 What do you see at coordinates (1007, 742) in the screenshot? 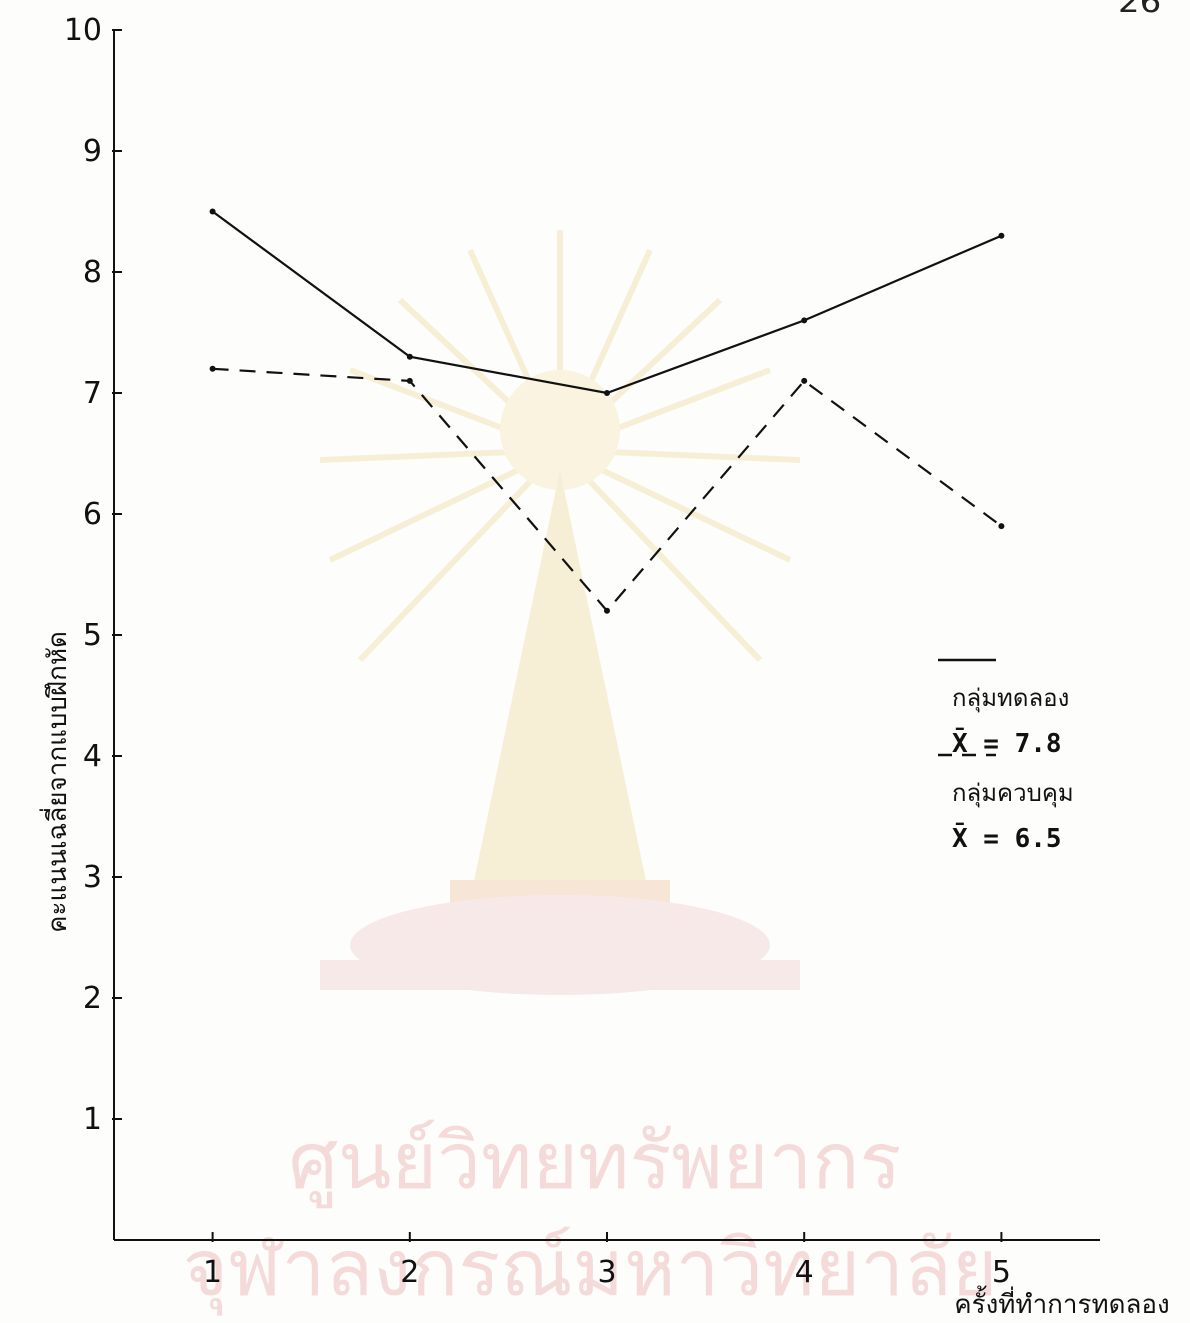
I see `legend-mean-1: X̄ = 7.8` at bounding box center [1007, 742].